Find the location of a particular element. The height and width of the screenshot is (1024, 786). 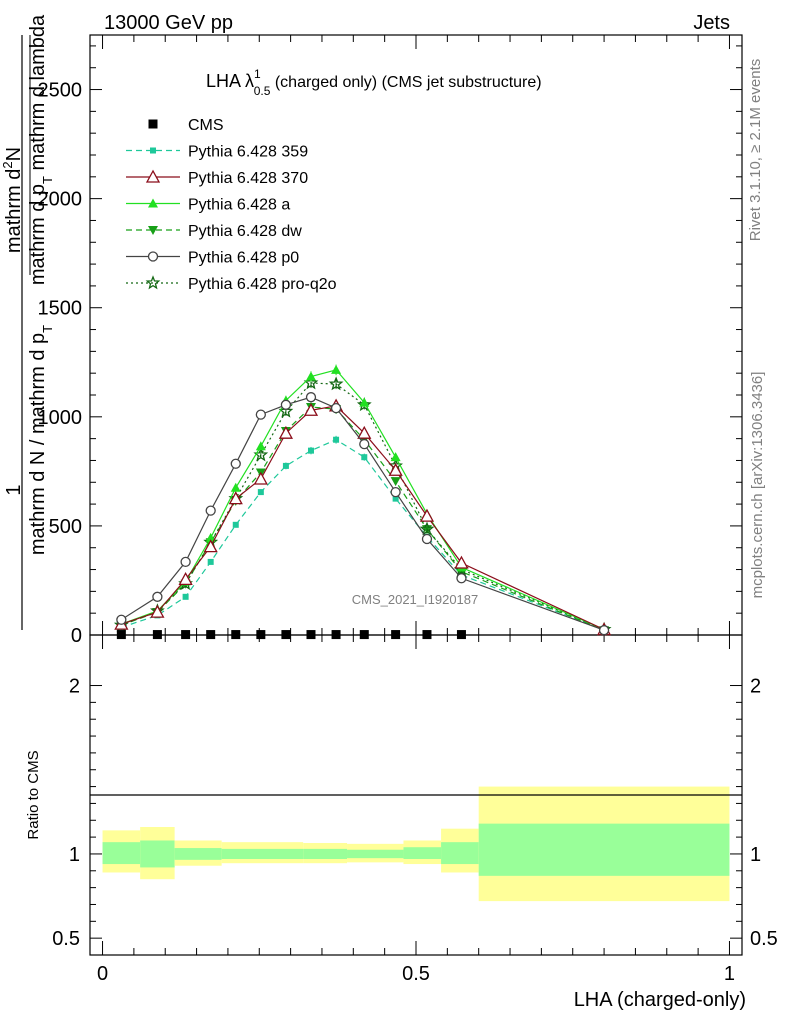

analysis-watermark: CMS_2021_I1920187 is located at coordinates (415, 599).